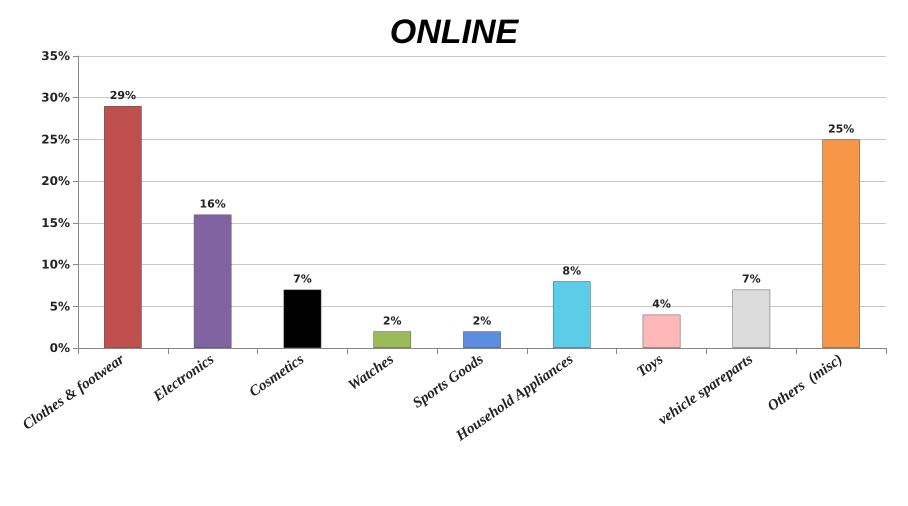 This screenshot has height=506, width=908. What do you see at coordinates (841, 129) in the screenshot?
I see `data-label: 25%` at bounding box center [841, 129].